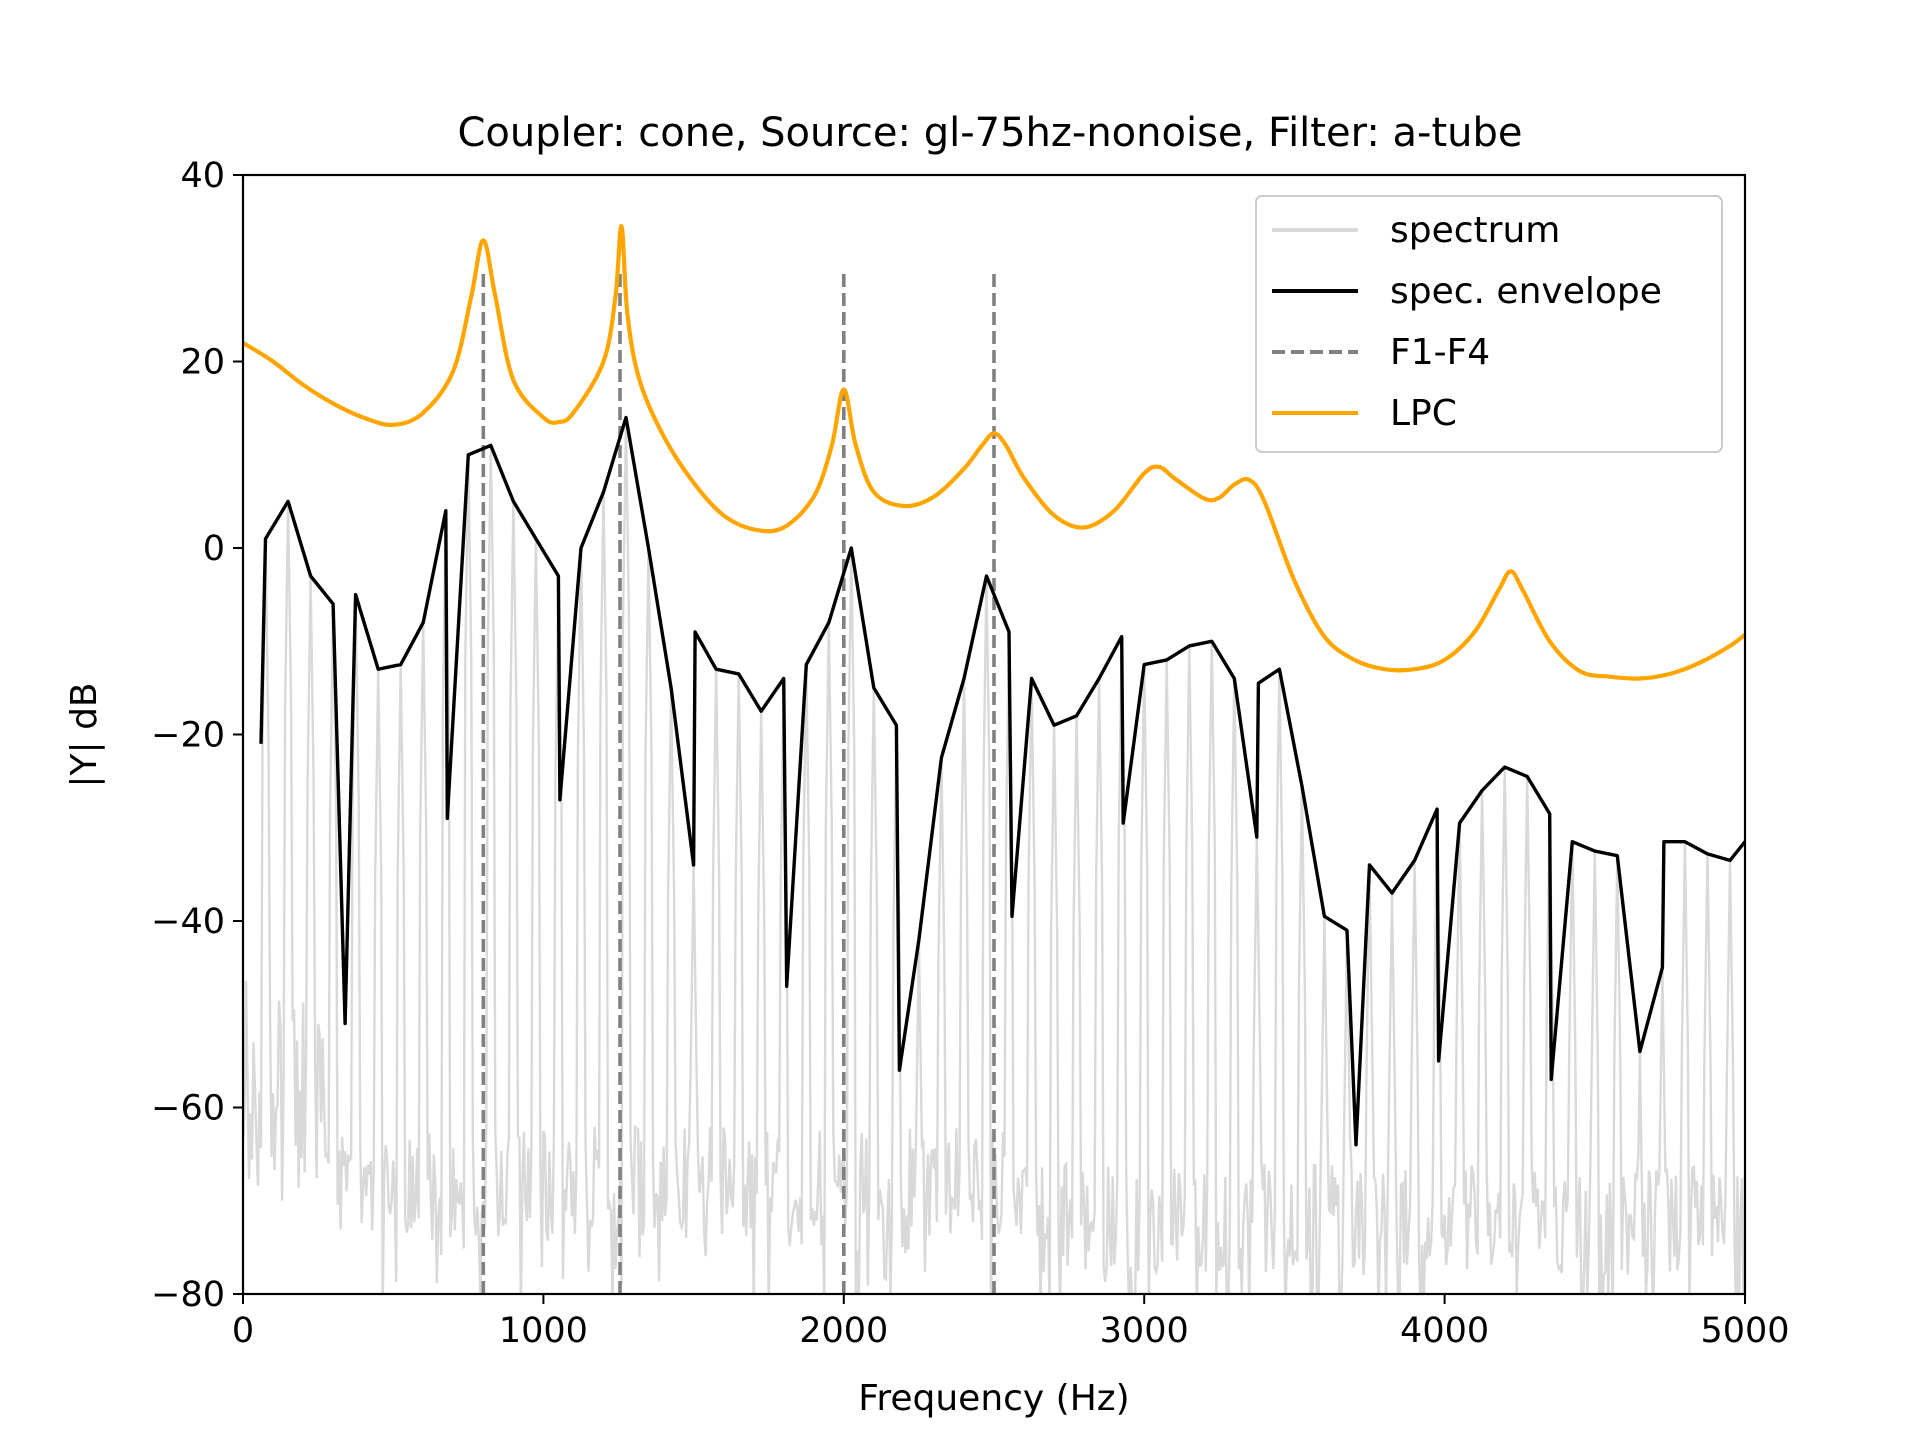 The width and height of the screenshot is (1920, 1440). Describe the element at coordinates (188, 1109) in the screenshot. I see `y-tick-label: −60` at that location.